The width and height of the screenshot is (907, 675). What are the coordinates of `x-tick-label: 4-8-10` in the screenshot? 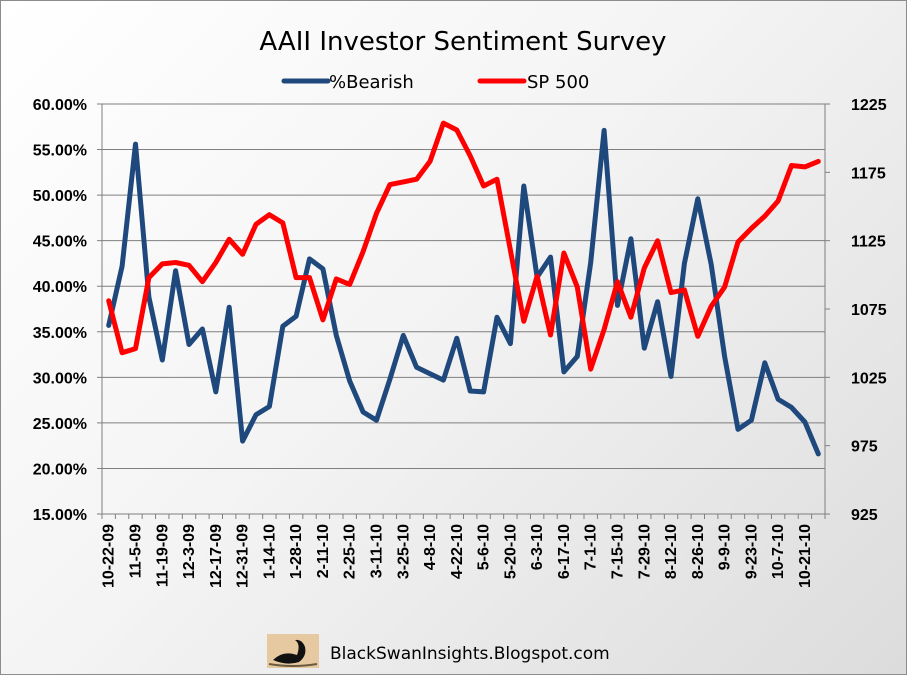 It's located at (430, 547).